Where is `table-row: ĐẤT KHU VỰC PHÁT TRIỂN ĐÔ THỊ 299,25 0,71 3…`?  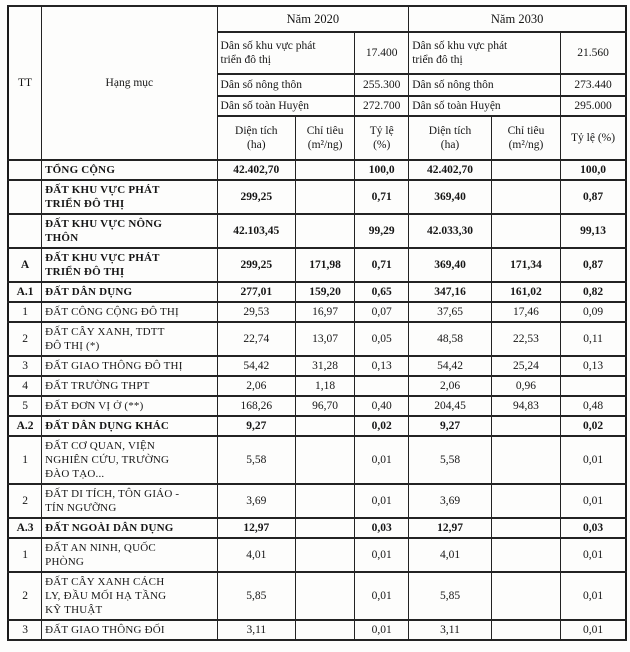 table-row: ĐẤT KHU VỰC PHÁT TRIỂN ĐÔ THỊ 299,25 0,71 3… is located at coordinates (317, 197).